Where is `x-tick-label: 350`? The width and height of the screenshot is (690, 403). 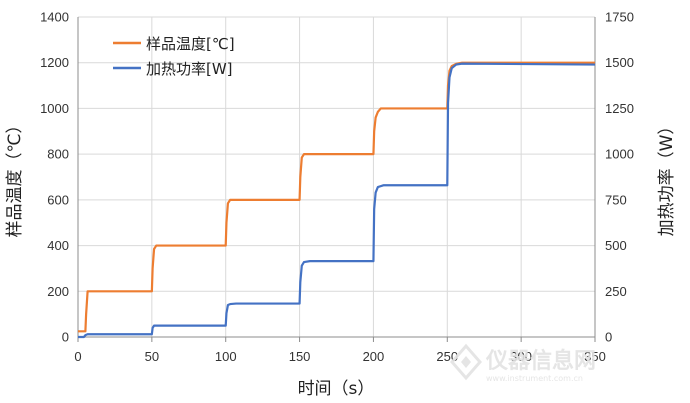 x-tick-label: 350 is located at coordinates (595, 356).